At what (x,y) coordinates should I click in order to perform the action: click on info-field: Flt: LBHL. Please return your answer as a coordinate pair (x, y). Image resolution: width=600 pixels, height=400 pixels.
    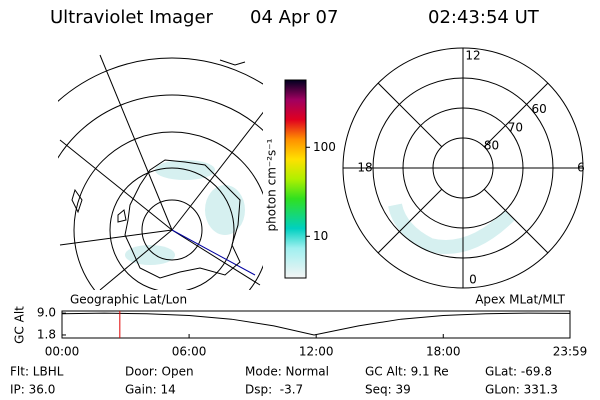
    Looking at the image, I should click on (37, 372).